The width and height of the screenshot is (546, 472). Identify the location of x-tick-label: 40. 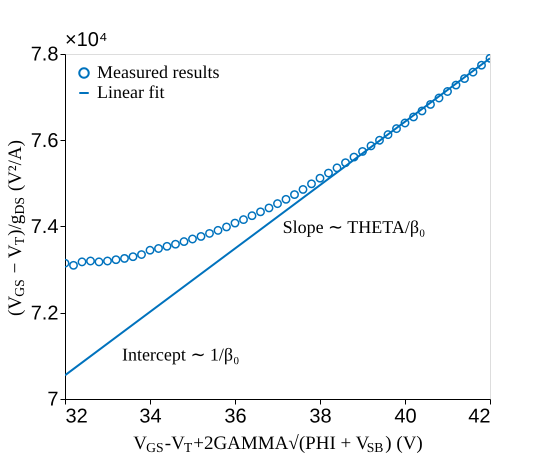
(405, 417).